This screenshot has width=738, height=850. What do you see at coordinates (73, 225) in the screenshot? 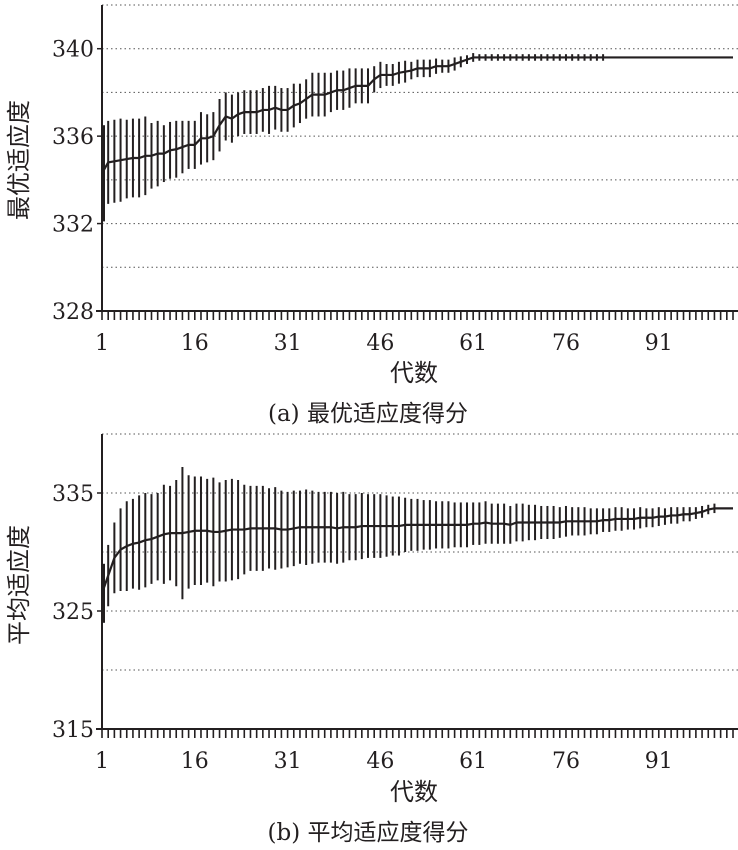
I see `y-tick-label: 332` at bounding box center [73, 225].